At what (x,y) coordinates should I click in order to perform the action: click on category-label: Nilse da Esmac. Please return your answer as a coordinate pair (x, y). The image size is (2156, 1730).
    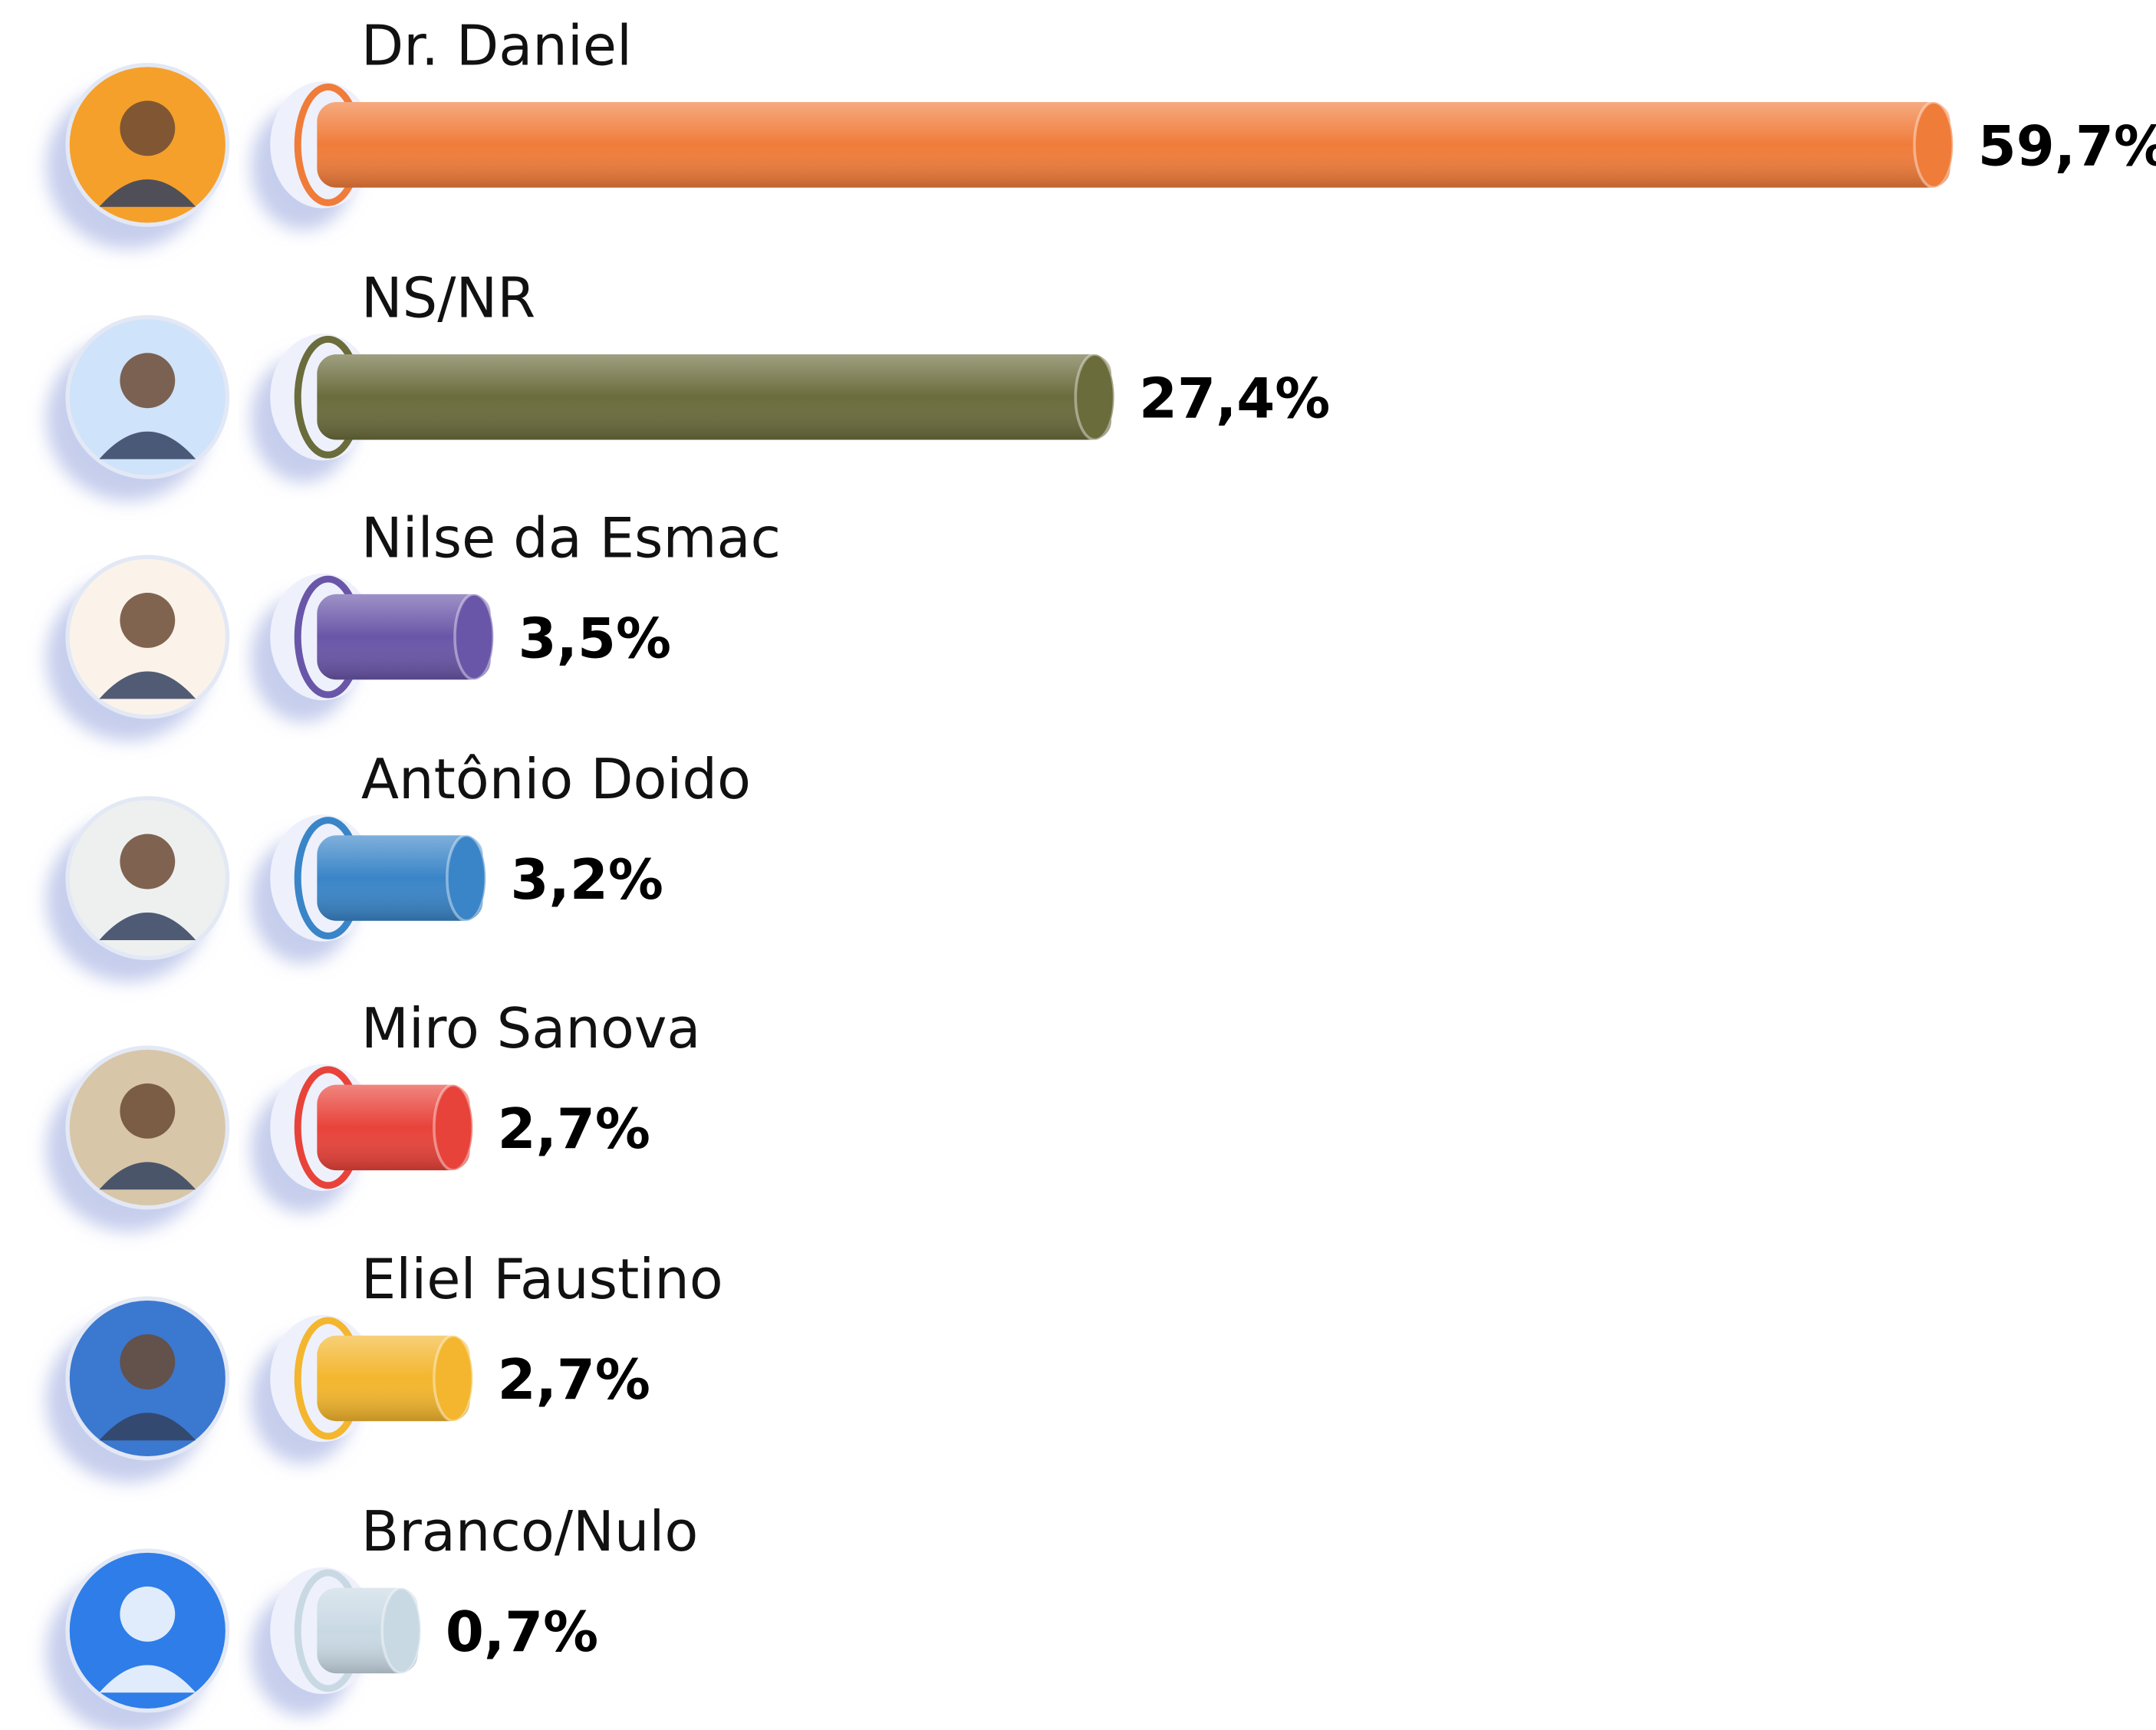
    Looking at the image, I should click on (571, 537).